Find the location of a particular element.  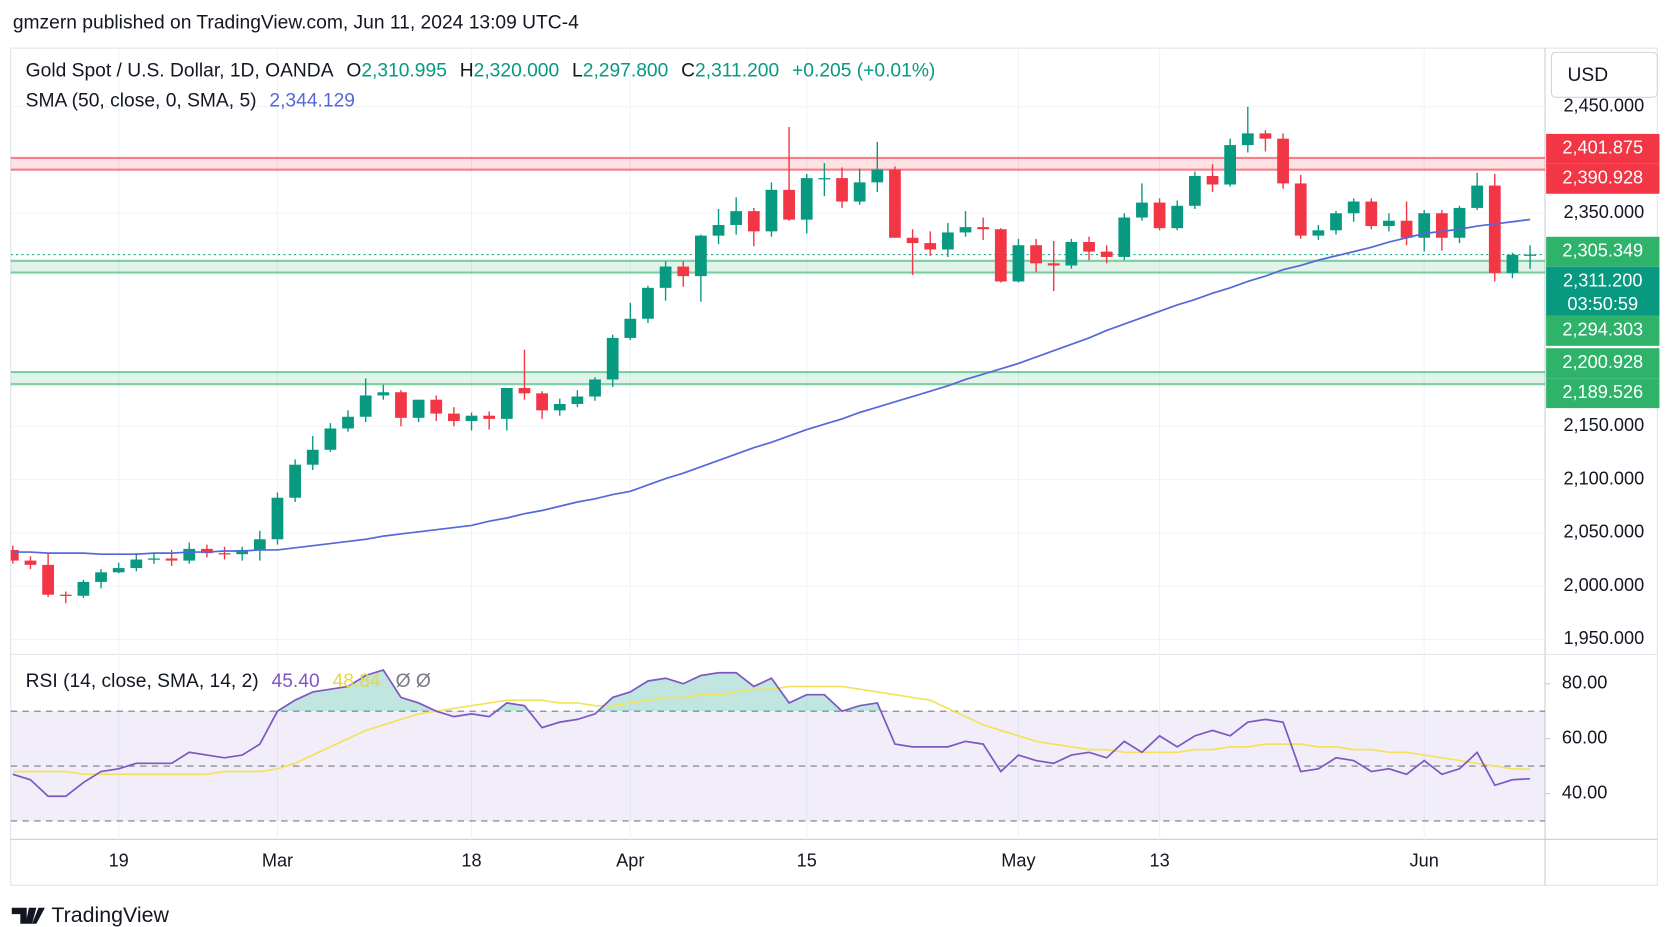

ohlc-key: O is located at coordinates (353, 71).